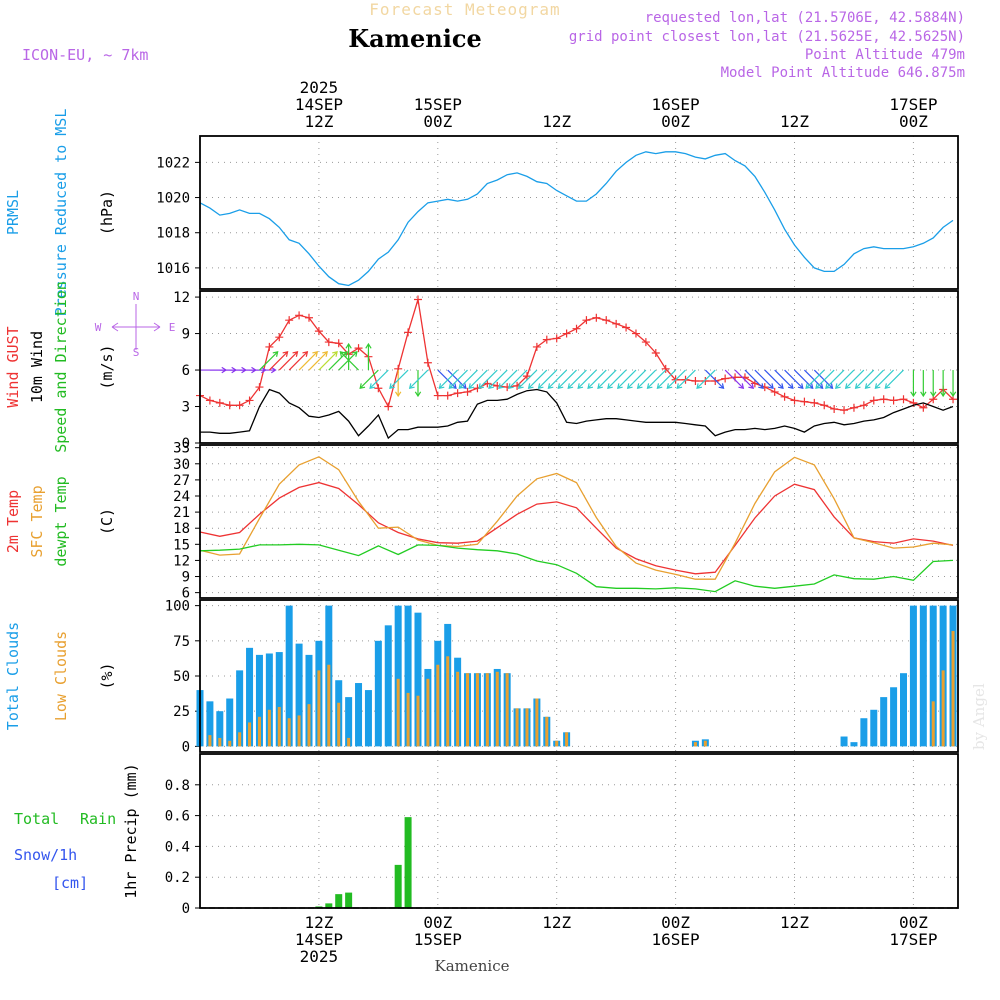 The width and height of the screenshot is (1000, 1000). What do you see at coordinates (438, 939) in the screenshot?
I see `bottom-time-label: 15SEP` at bounding box center [438, 939].